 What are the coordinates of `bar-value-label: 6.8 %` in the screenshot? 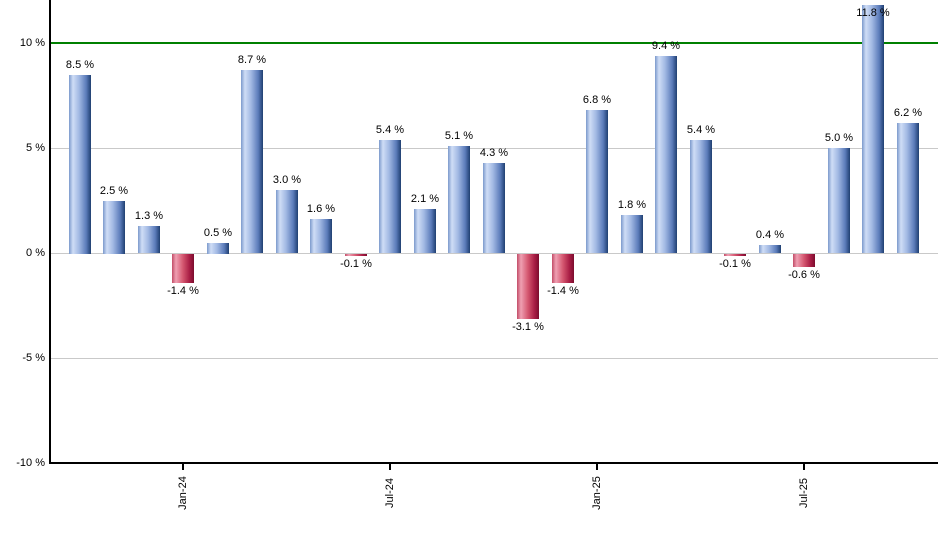 It's located at (597, 100).